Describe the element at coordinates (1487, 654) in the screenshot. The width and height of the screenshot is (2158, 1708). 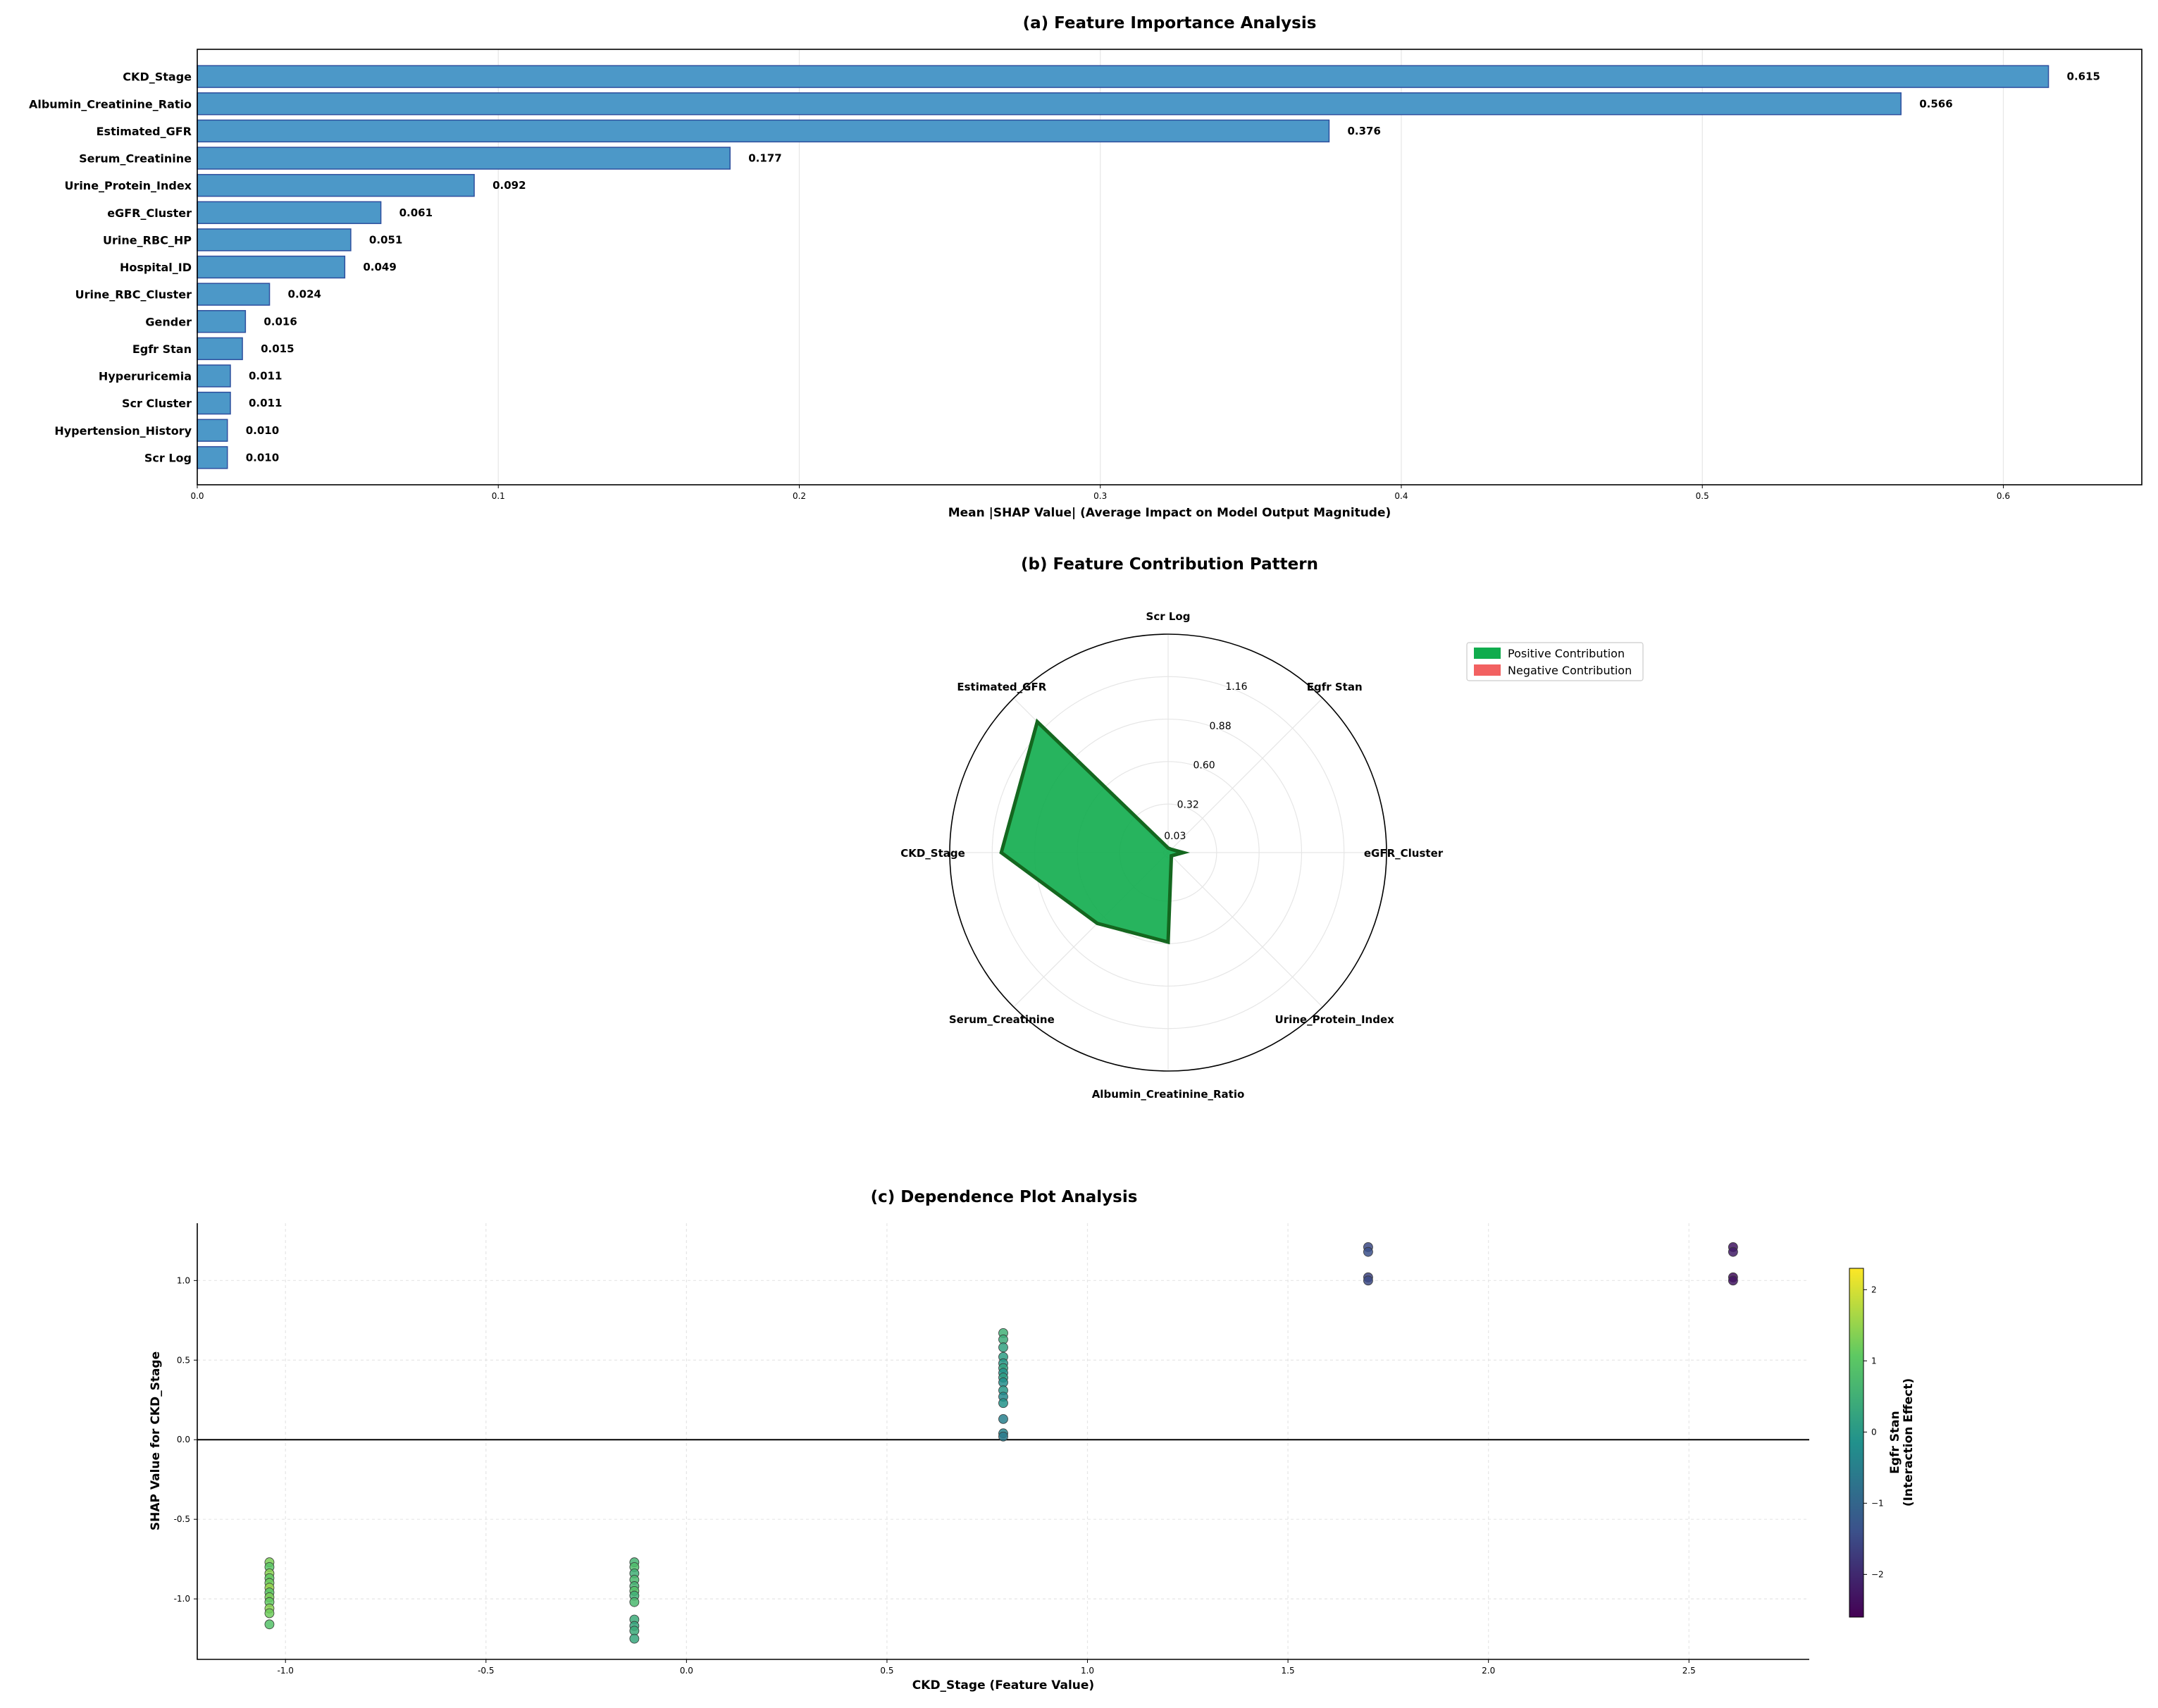
I see `legend-swatch-positive` at that location.